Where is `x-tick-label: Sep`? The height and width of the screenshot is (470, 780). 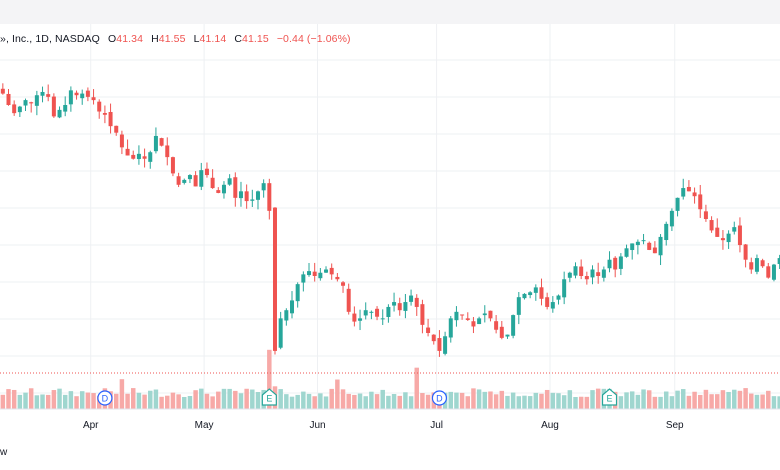
x-tick-label: Sep is located at coordinates (675, 425).